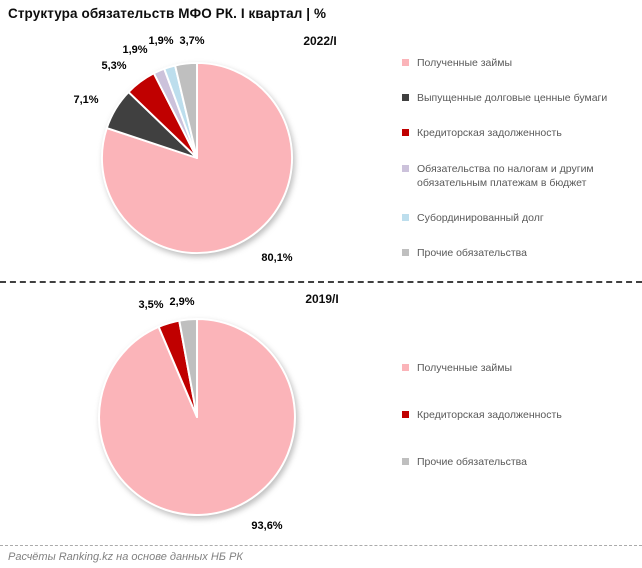 The height and width of the screenshot is (568, 642). What do you see at coordinates (405, 217) in the screenshot?
I see `legend-marker-lightblue` at bounding box center [405, 217].